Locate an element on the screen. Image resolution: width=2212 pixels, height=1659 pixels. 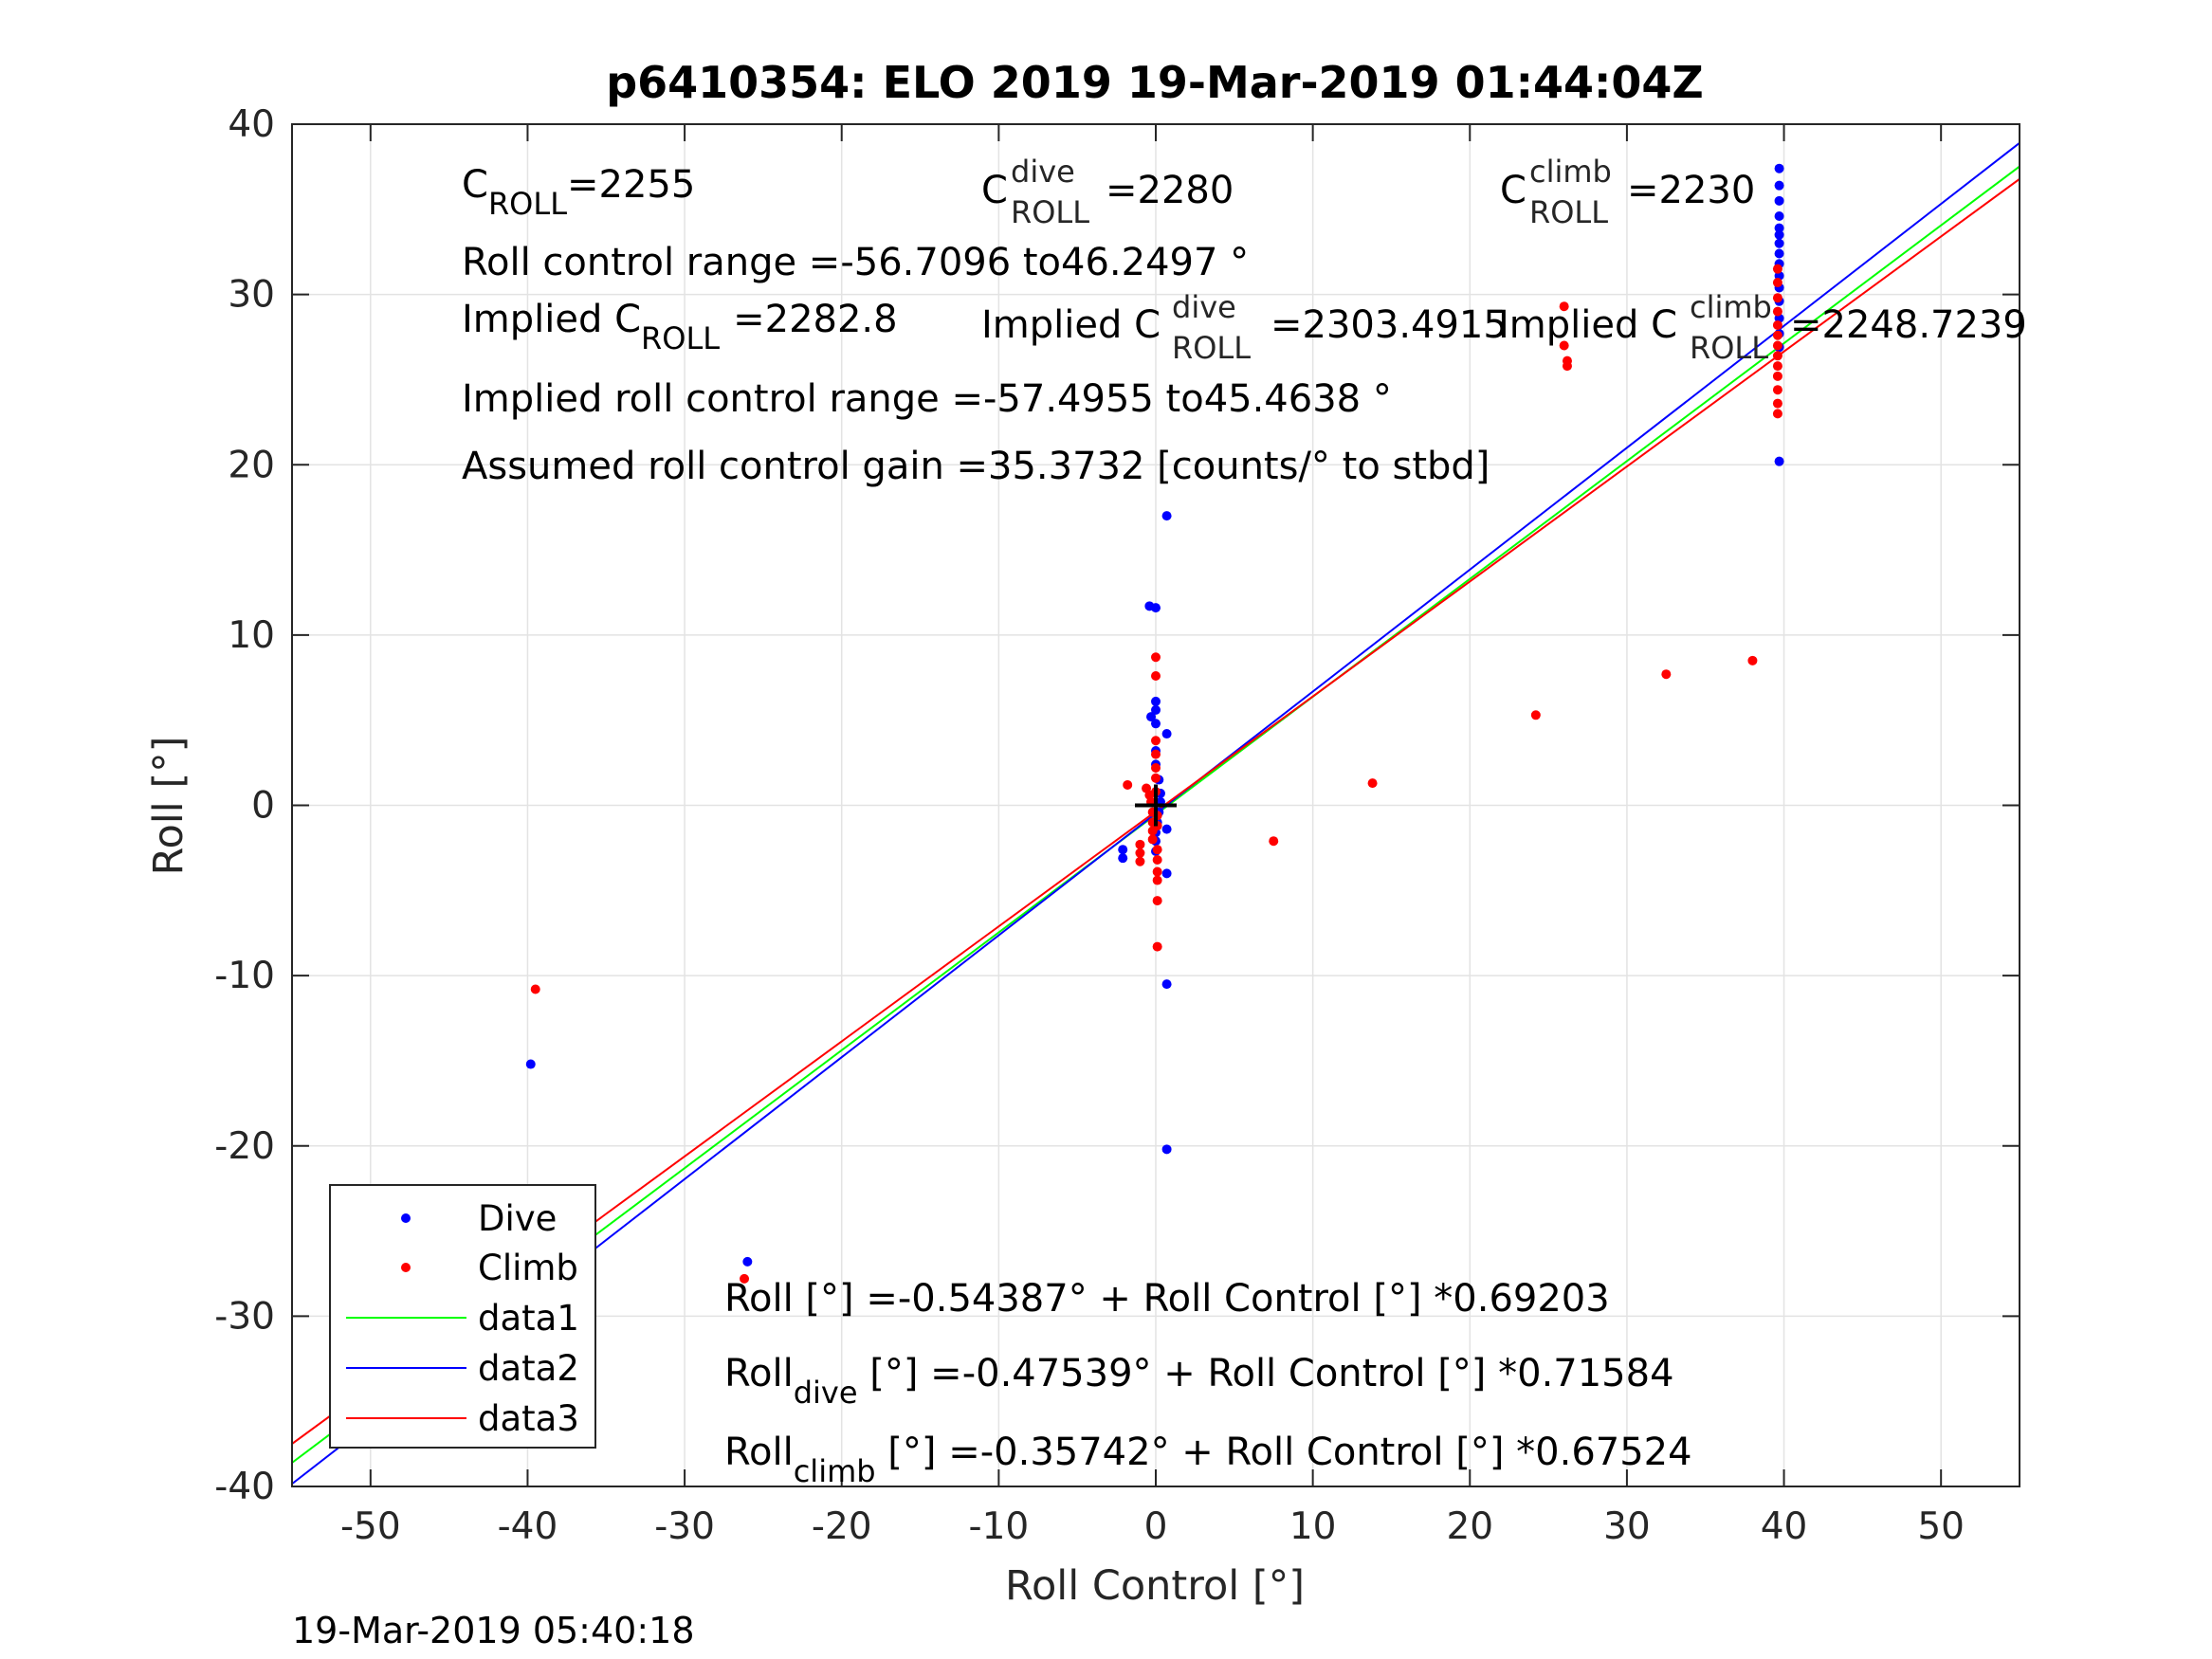
c-roll-annotation: CROLL=2255 is located at coordinates (578, 192).